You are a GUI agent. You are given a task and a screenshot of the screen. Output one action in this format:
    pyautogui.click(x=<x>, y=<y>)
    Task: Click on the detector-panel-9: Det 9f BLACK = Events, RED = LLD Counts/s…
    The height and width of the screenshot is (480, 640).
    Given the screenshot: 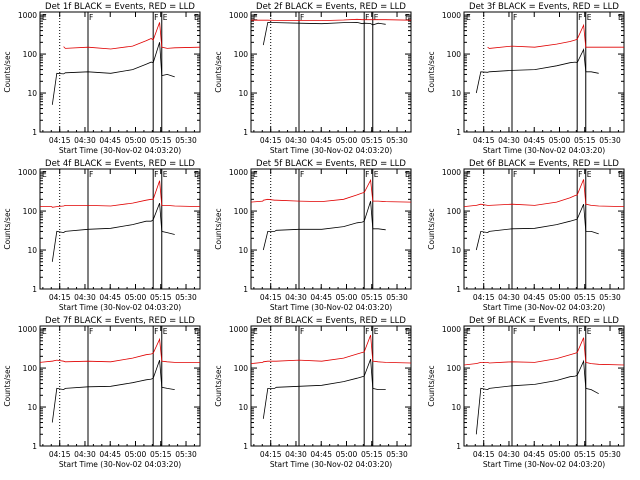 What is the action you would take?
    pyautogui.click(x=526, y=392)
    